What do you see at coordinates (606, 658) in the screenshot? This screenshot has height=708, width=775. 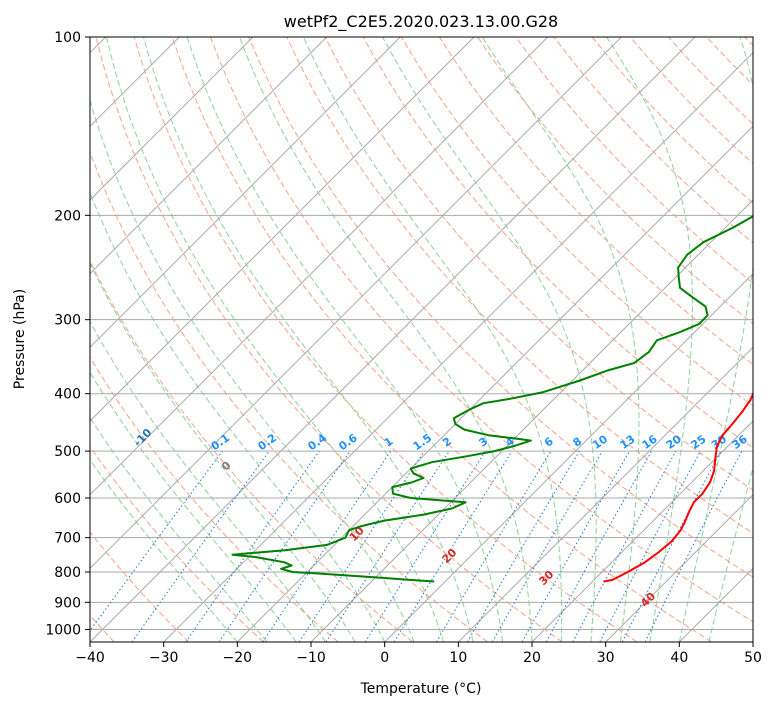 I see `x-tick-label: 30` at bounding box center [606, 658].